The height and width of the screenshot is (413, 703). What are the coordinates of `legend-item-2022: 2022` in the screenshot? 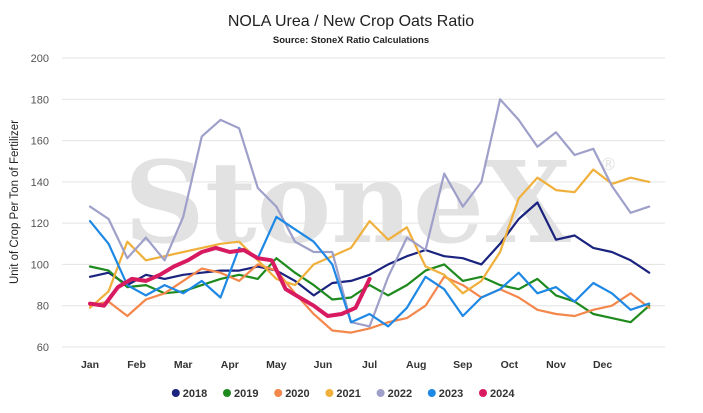 It's located at (394, 394).